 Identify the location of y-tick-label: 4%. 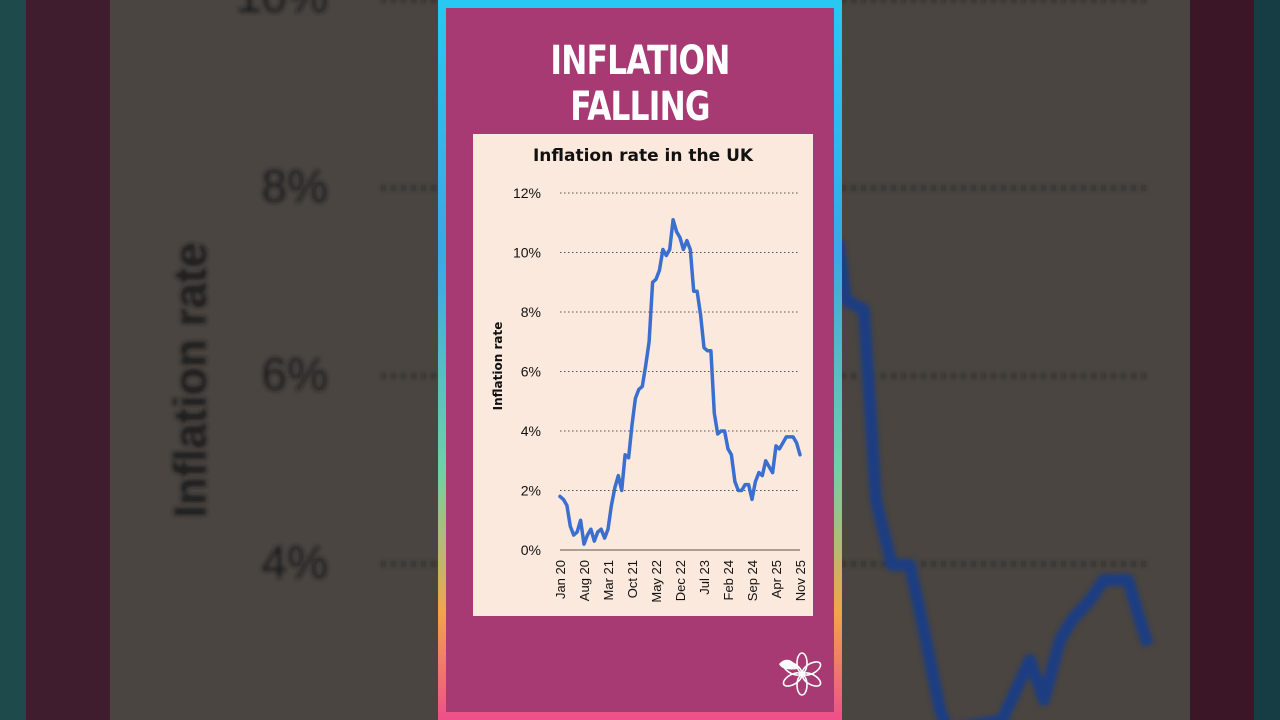
(531, 431).